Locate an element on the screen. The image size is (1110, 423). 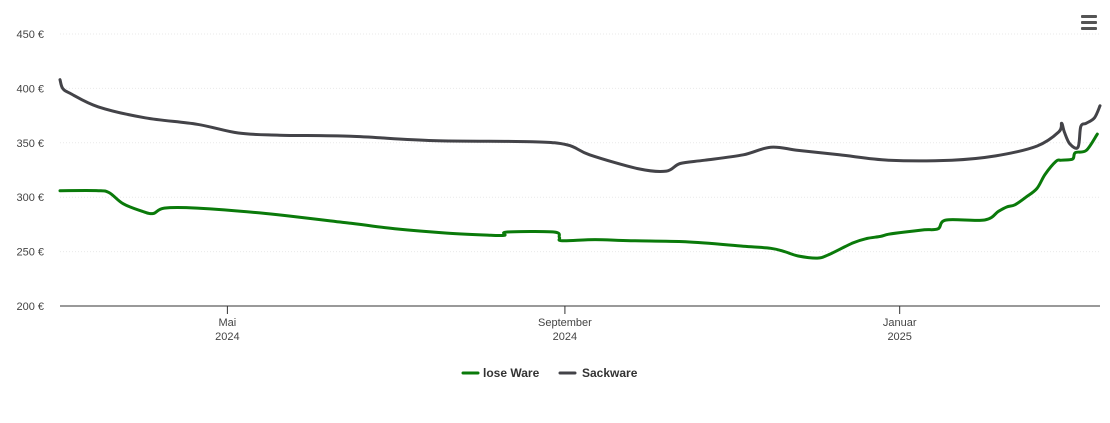
chart-menu-button is located at coordinates (1089, 22).